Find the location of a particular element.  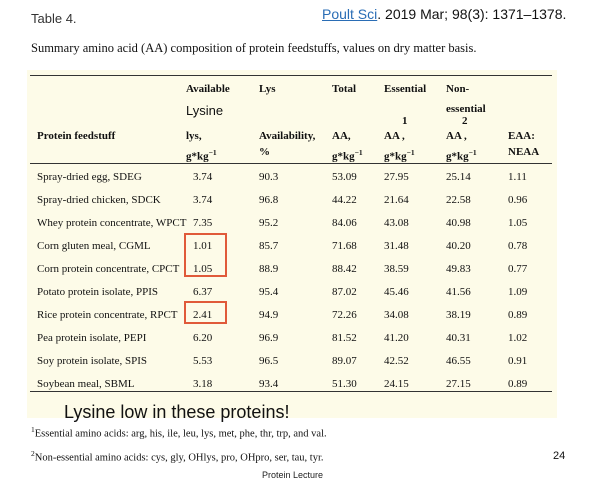

header-lys-availability-line2: Availability, is located at coordinates (287, 136).